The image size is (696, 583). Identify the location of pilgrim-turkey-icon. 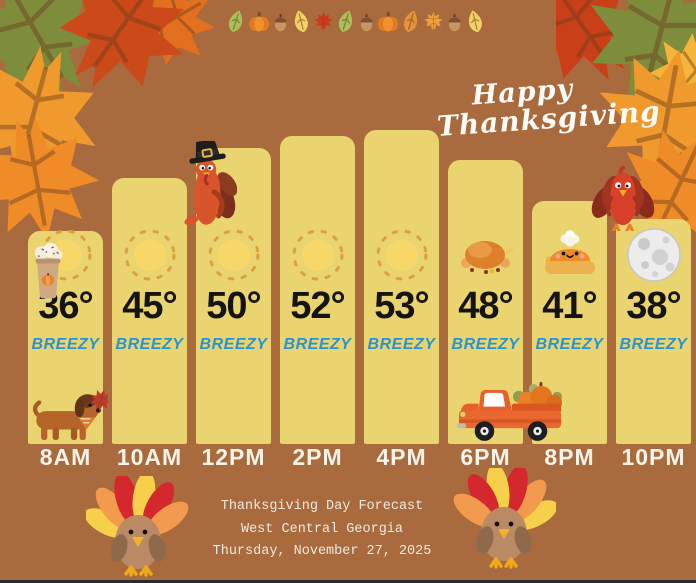
(210, 183).